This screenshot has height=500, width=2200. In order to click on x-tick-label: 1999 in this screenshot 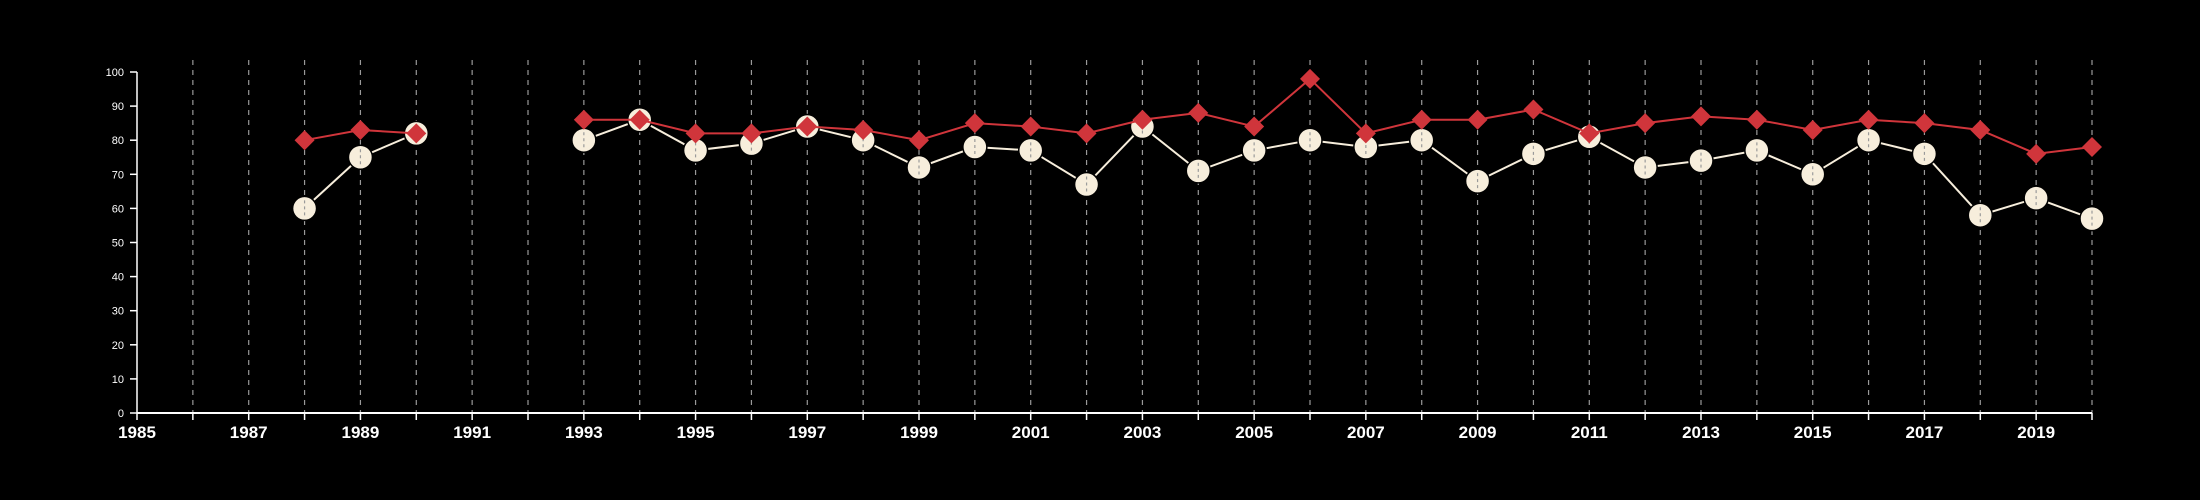, I will do `click(919, 432)`.